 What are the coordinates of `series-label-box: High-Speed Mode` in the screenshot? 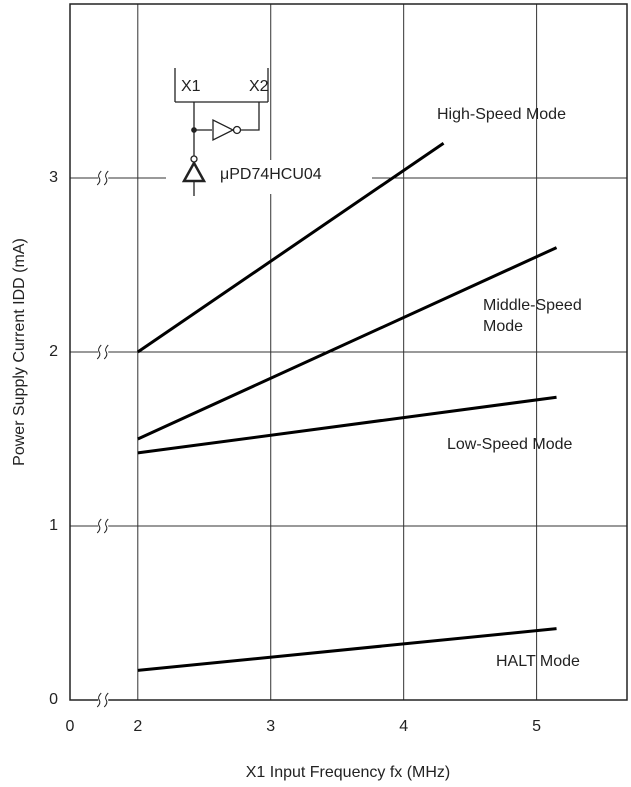 It's located at (501, 114).